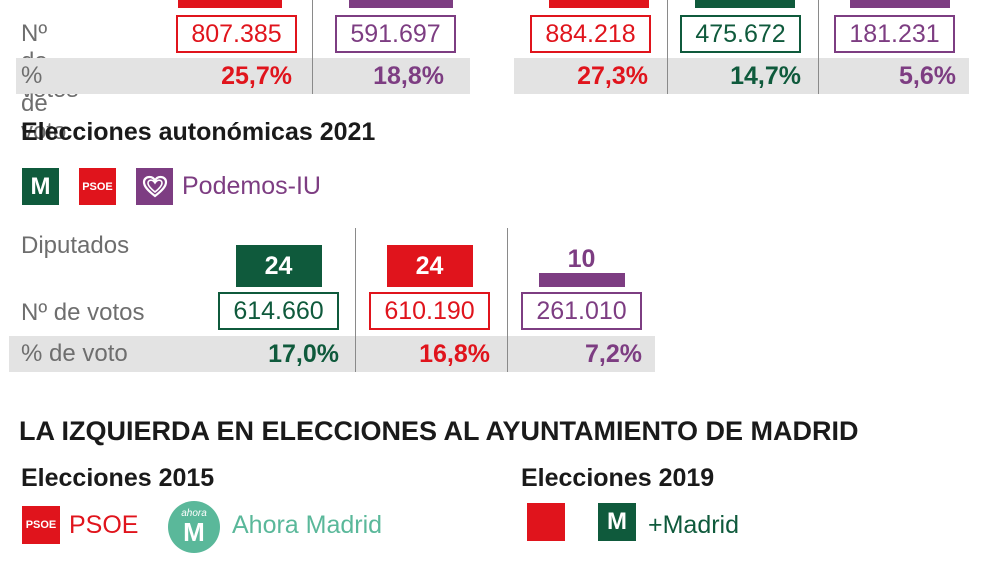 This screenshot has width=1006, height=566. I want to click on pct-psoe: 27,3%, so click(612, 76).